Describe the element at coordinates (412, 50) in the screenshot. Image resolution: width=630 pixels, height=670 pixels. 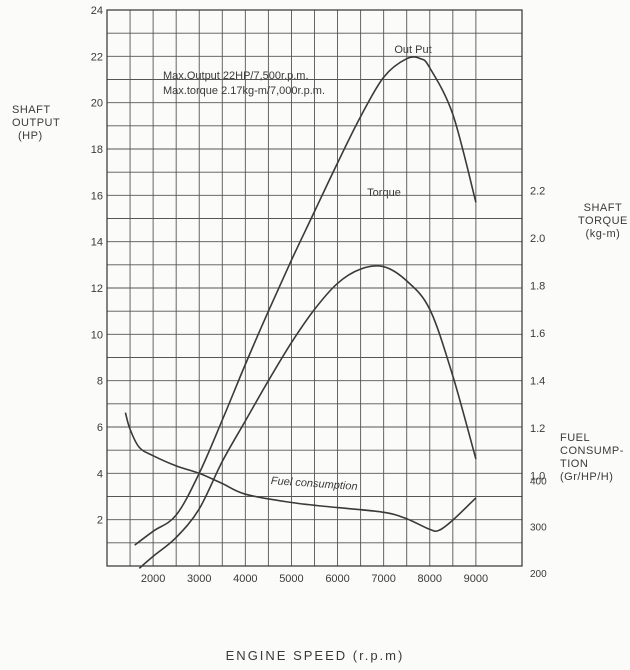
I see `series-label-output: Out Put` at that location.